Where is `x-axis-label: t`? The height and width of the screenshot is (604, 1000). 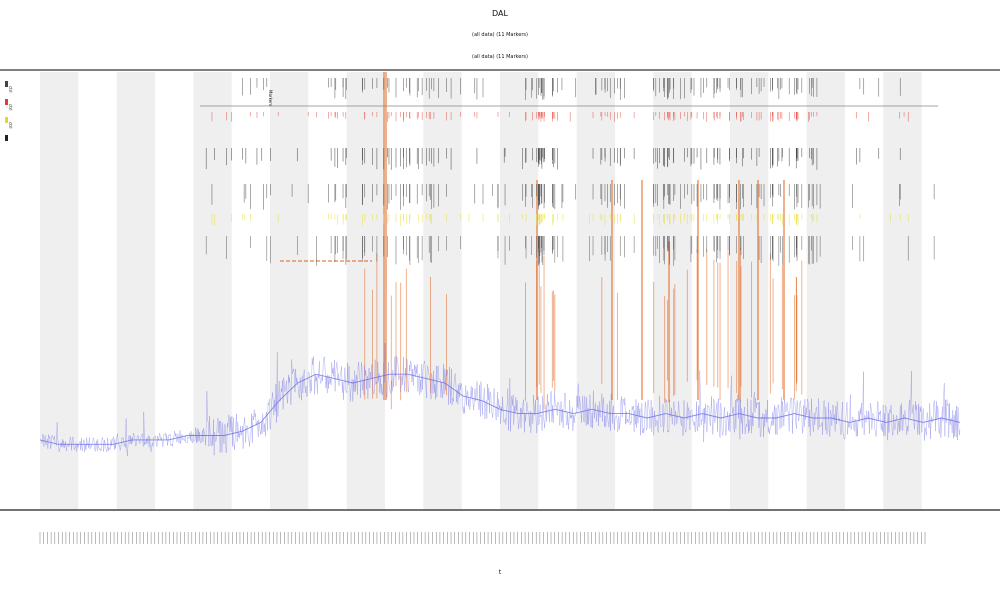 x-axis-label: t is located at coordinates (500, 572).